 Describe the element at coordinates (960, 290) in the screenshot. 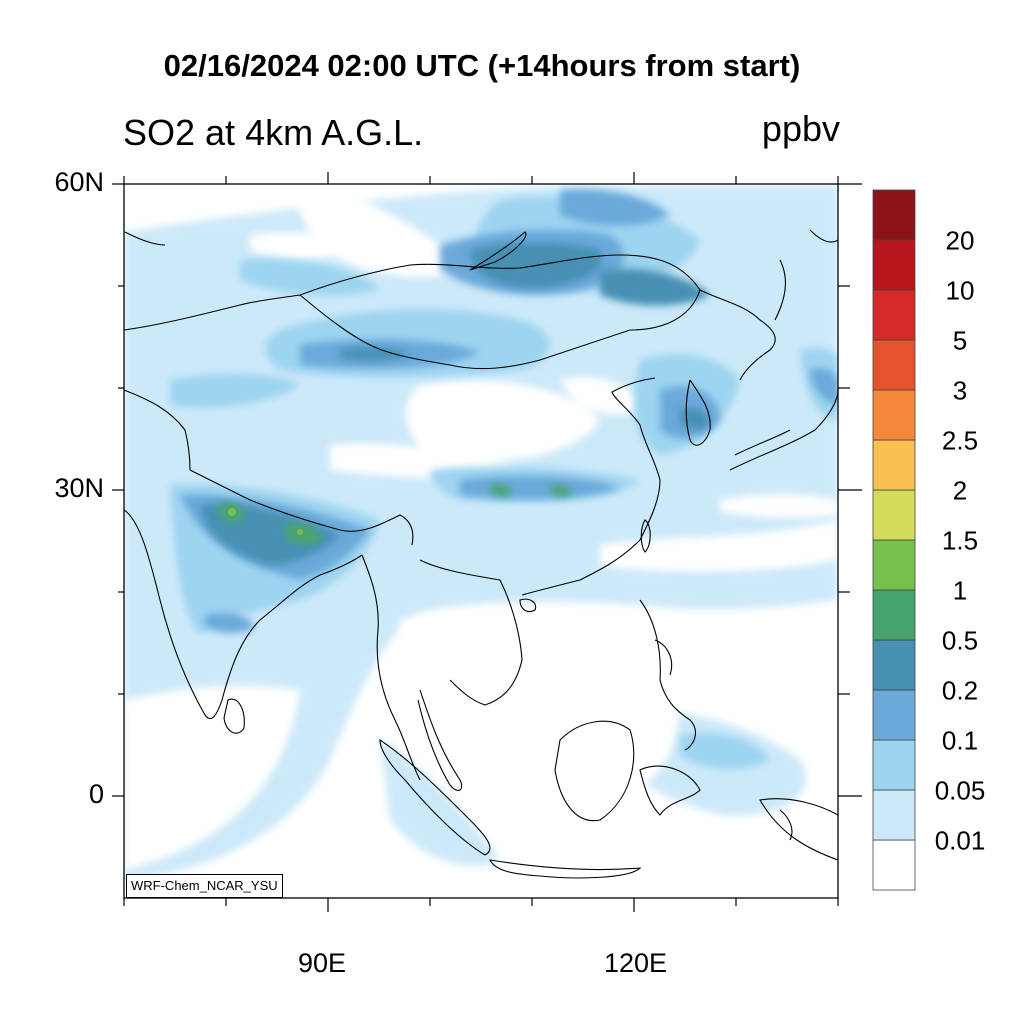

I see `colorbar-label: 10` at that location.